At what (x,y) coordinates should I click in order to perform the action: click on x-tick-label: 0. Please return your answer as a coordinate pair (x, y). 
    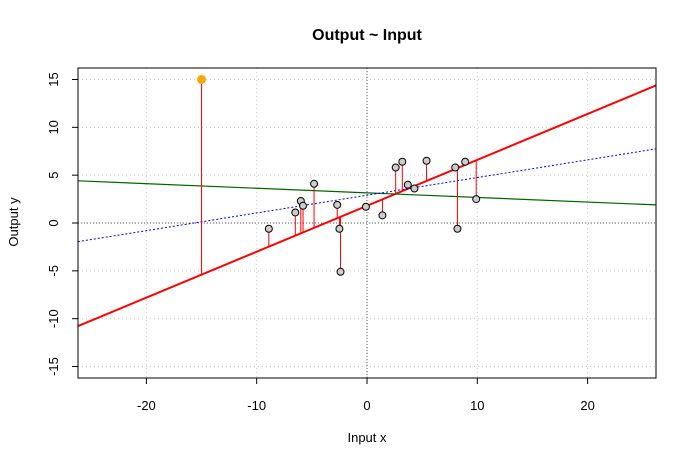
    Looking at the image, I should click on (366, 405).